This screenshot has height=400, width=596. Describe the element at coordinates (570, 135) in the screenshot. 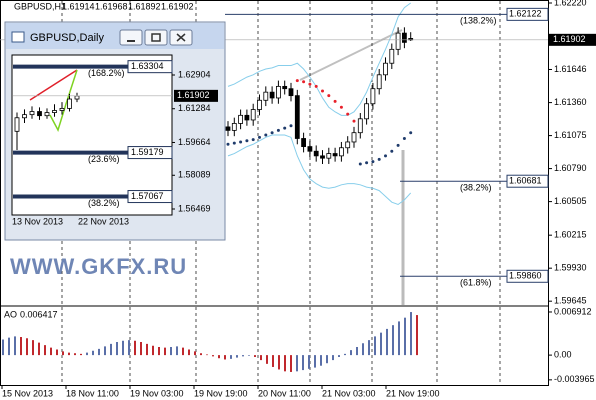

I see `y-tick-label: 1.61075` at that location.